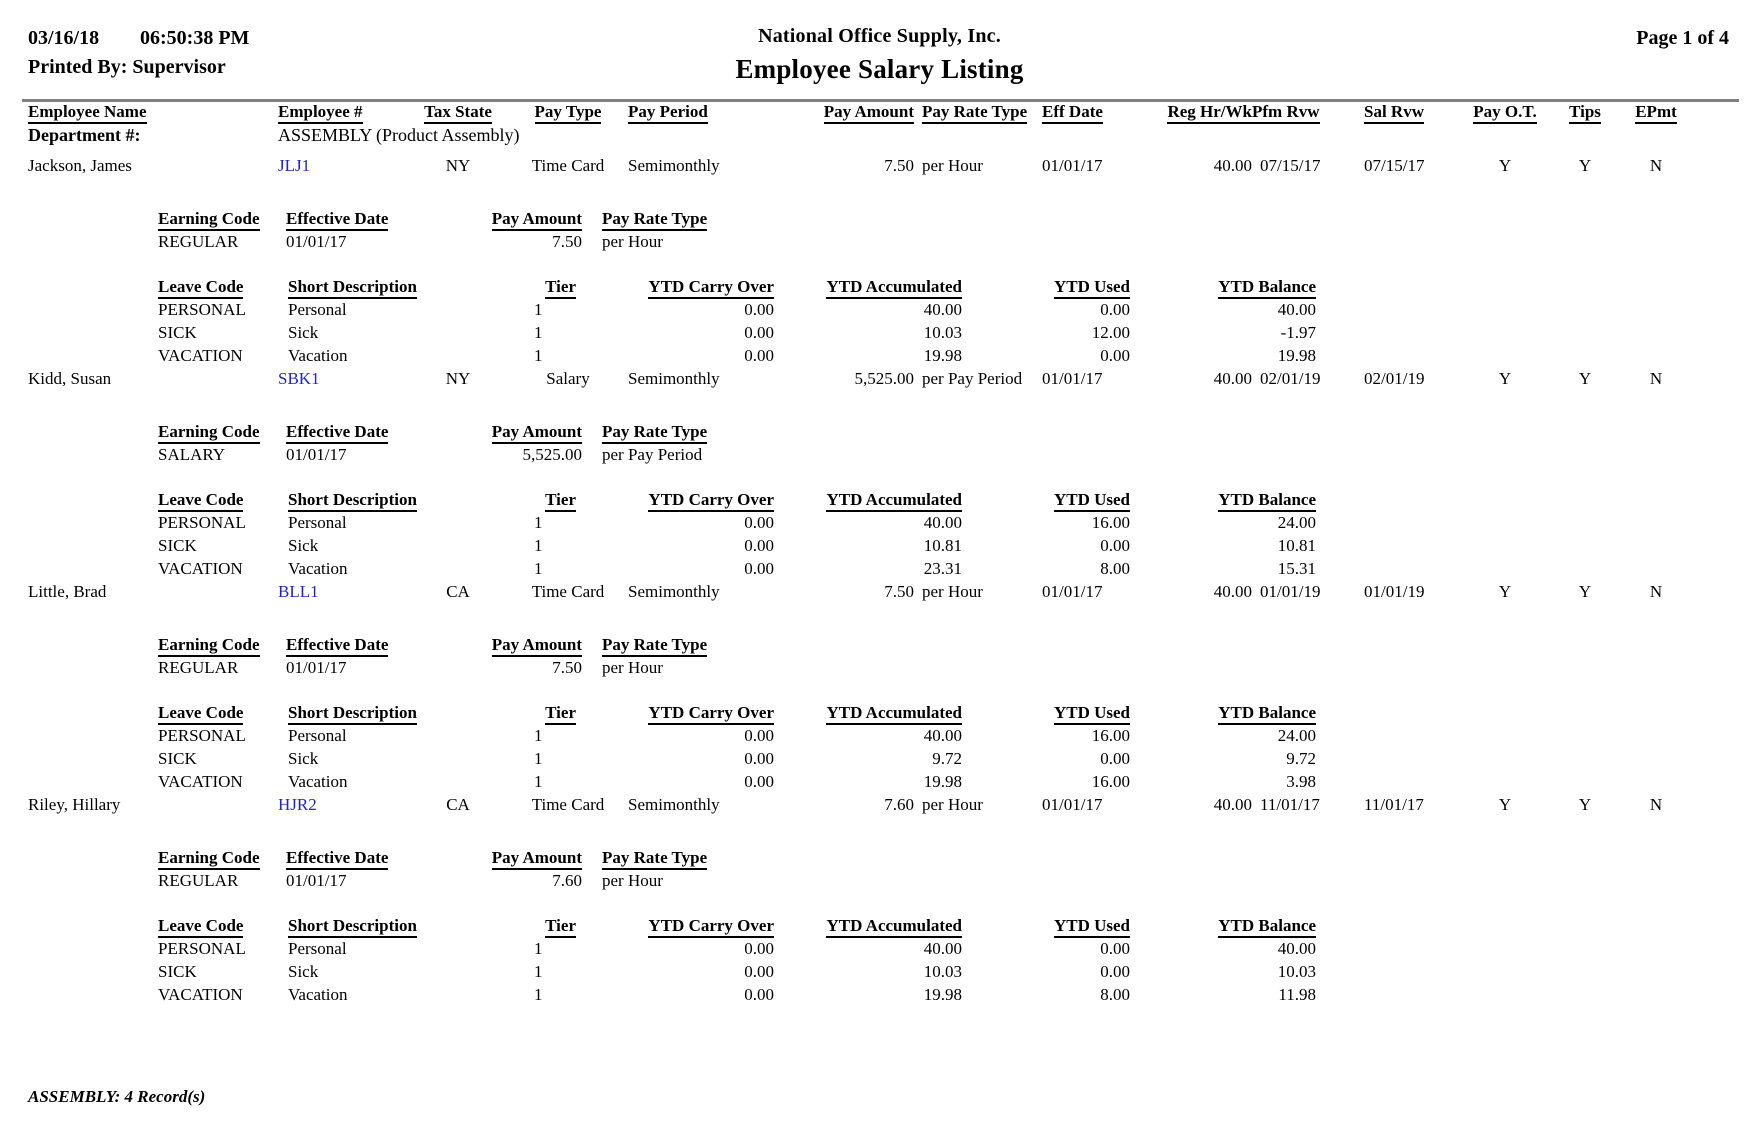 Image resolution: width=1759 pixels, height=1121 pixels. I want to click on leave-row: PERSONAL Personal 1 0.00 40.00 0.00 40.00, so click(737, 311).